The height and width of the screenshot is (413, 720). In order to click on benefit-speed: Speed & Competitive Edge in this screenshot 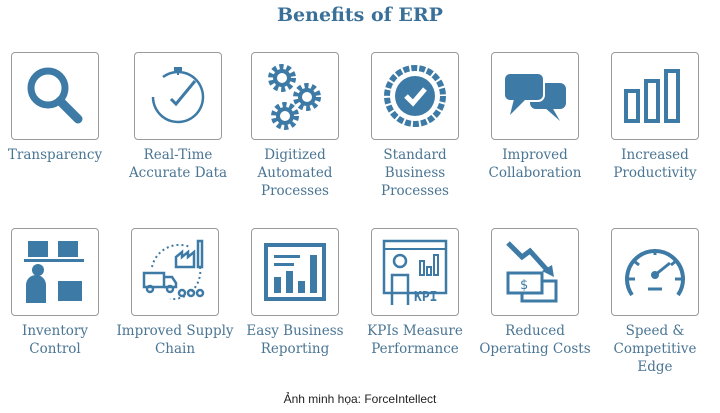, I will do `click(655, 302)`.